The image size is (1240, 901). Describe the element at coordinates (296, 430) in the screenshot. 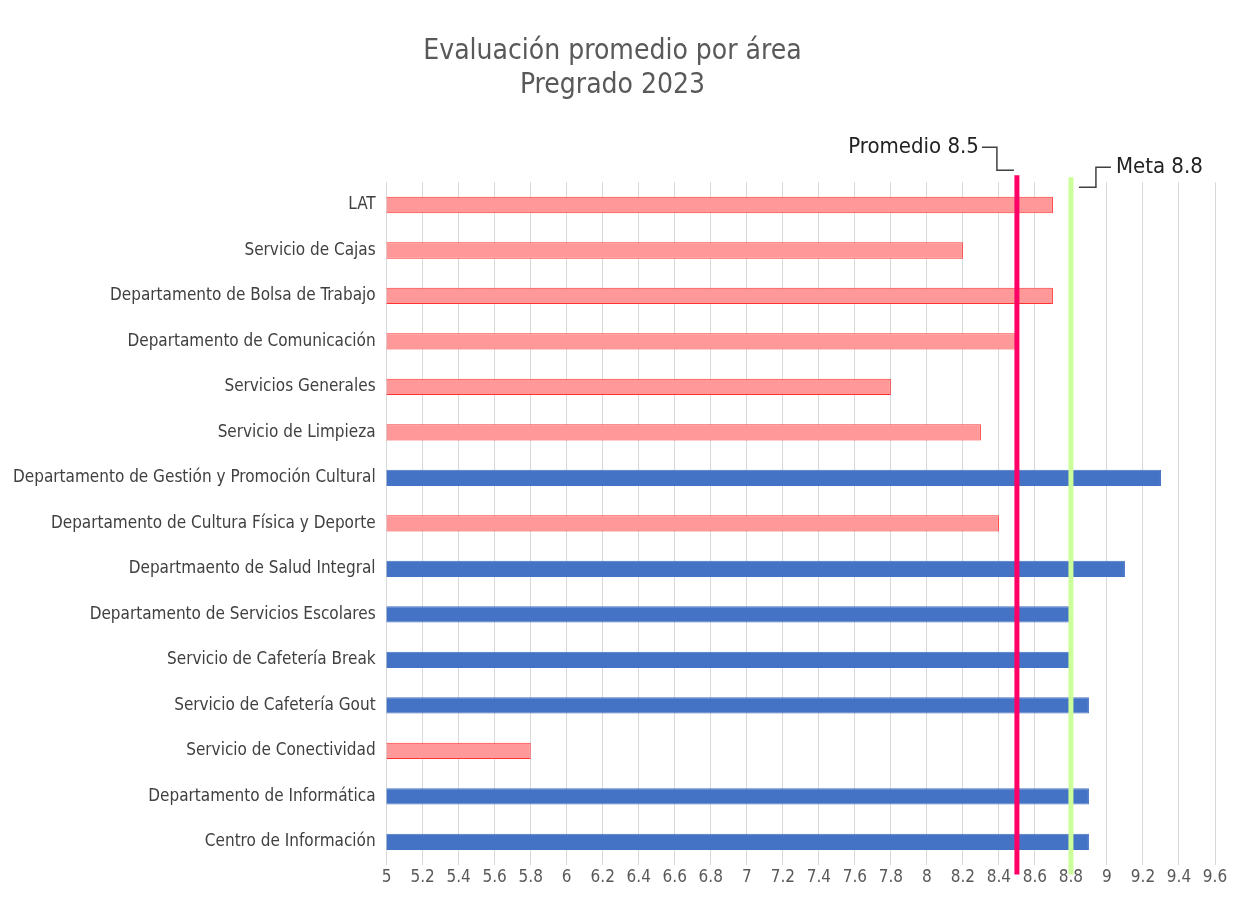

I see `y-tick-label: Servicio de Limpieza` at that location.